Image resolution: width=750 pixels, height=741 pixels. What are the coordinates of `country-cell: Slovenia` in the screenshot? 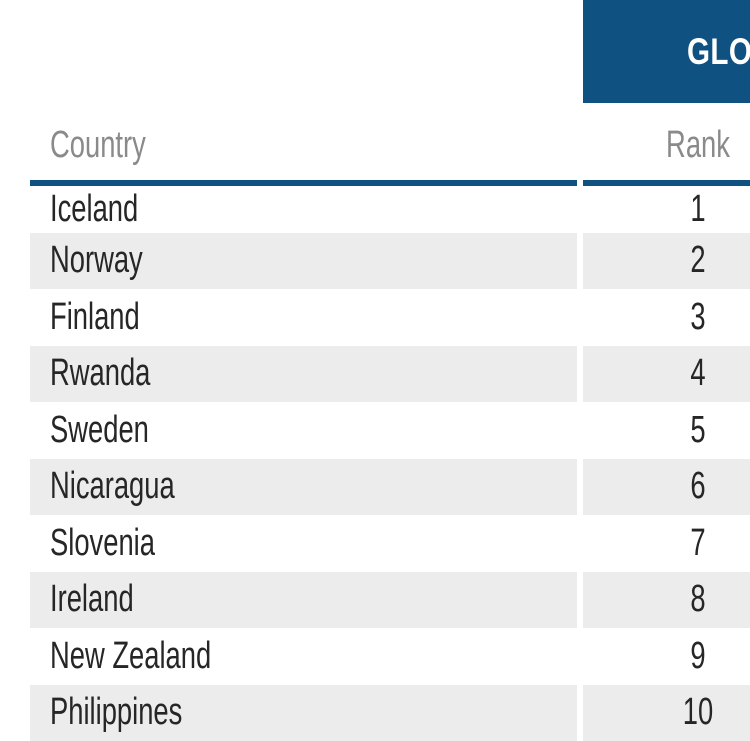 It's located at (303, 543).